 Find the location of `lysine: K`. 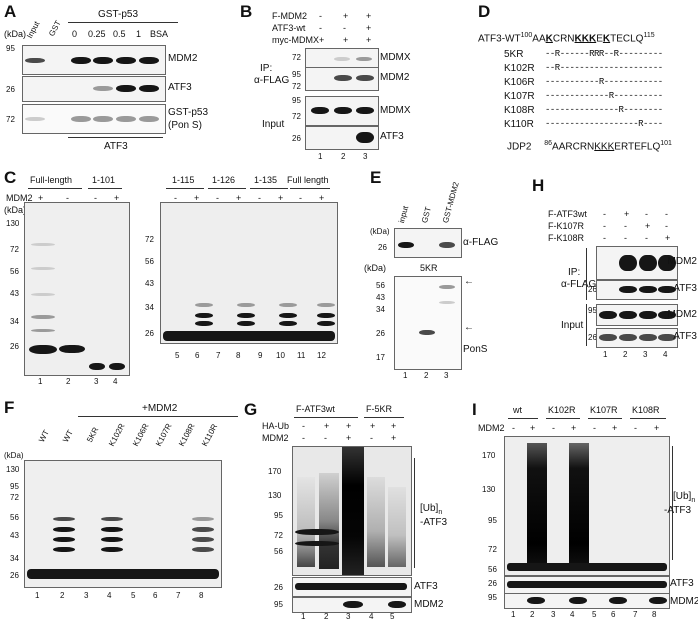

lysine: K is located at coordinates (606, 39).